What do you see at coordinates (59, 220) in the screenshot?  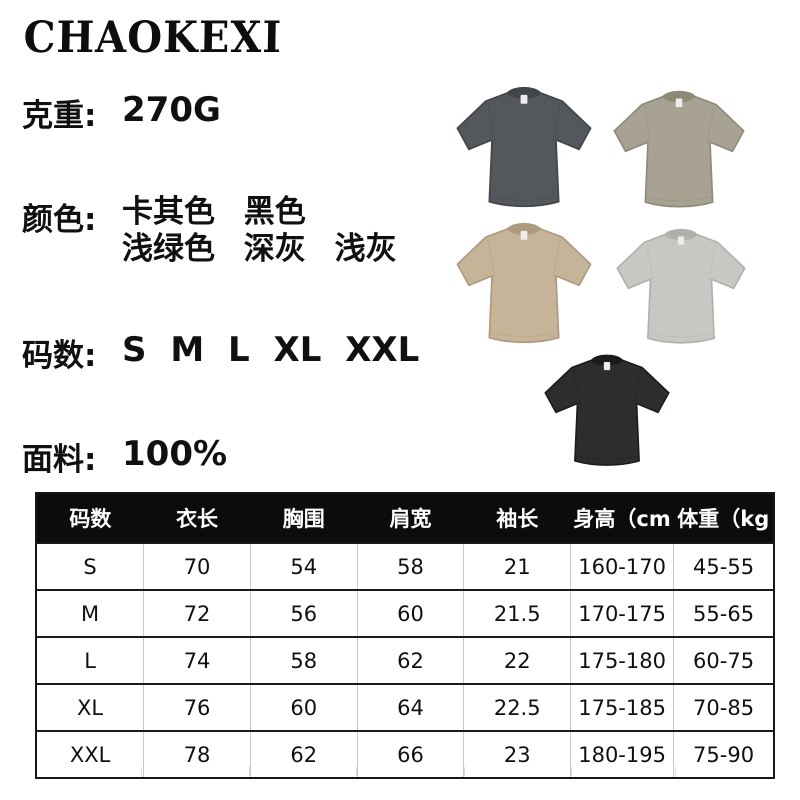 I see `spec-color-label: 颜色:` at bounding box center [59, 220].